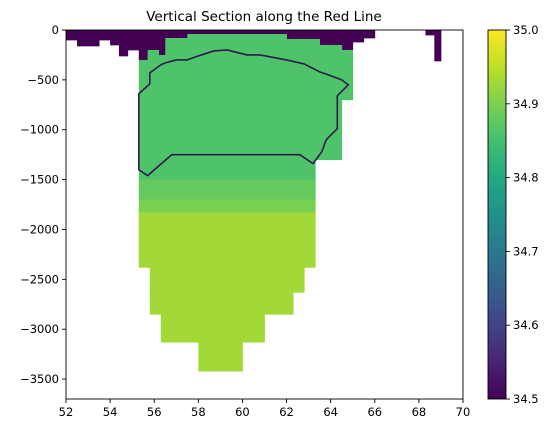  I want to click on x-tick-label: 66, so click(374, 412).